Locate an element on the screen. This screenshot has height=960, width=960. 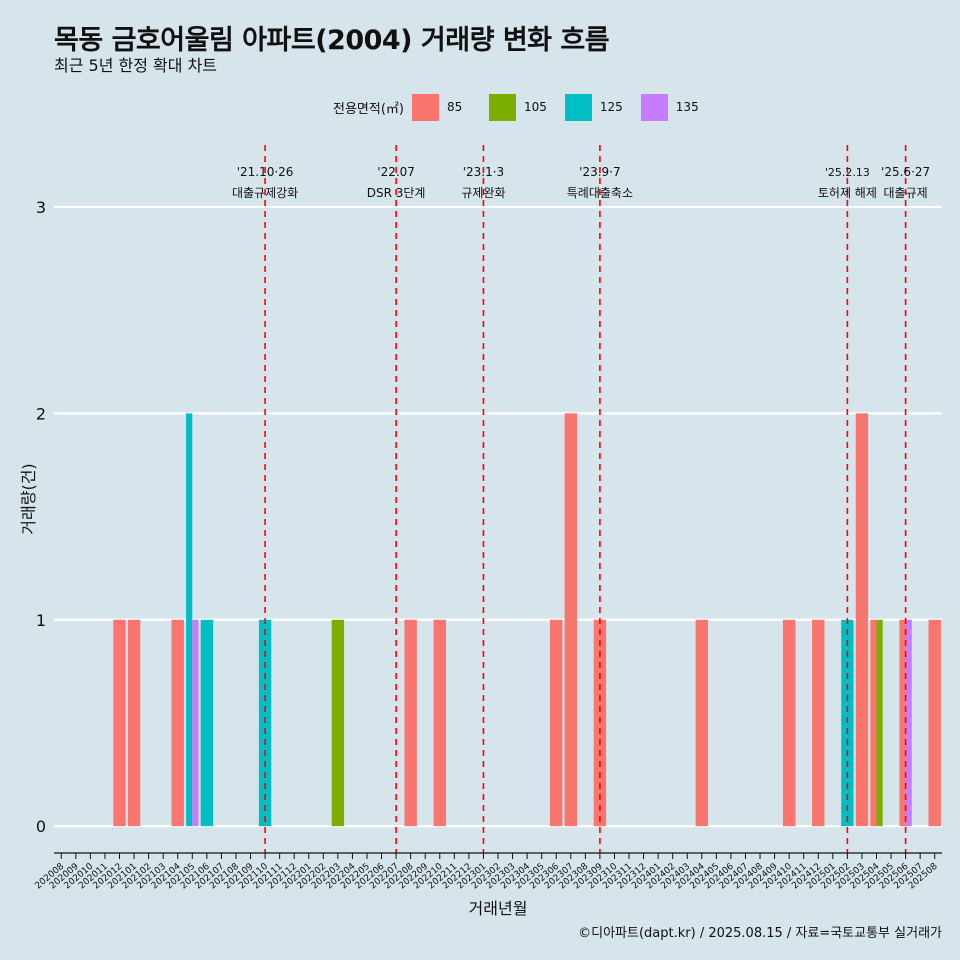
chart-title: 목동 금호어울림 아파트(2004) 거래량 변화 흐름 is located at coordinates (332, 40).